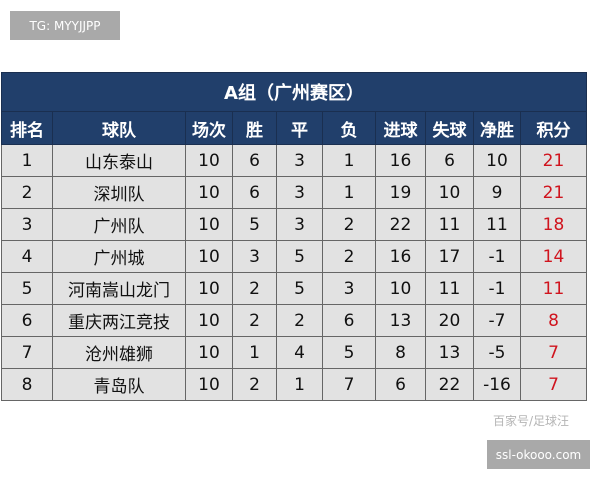  What do you see at coordinates (449, 320) in the screenshot?
I see `table-cell: 20` at bounding box center [449, 320].